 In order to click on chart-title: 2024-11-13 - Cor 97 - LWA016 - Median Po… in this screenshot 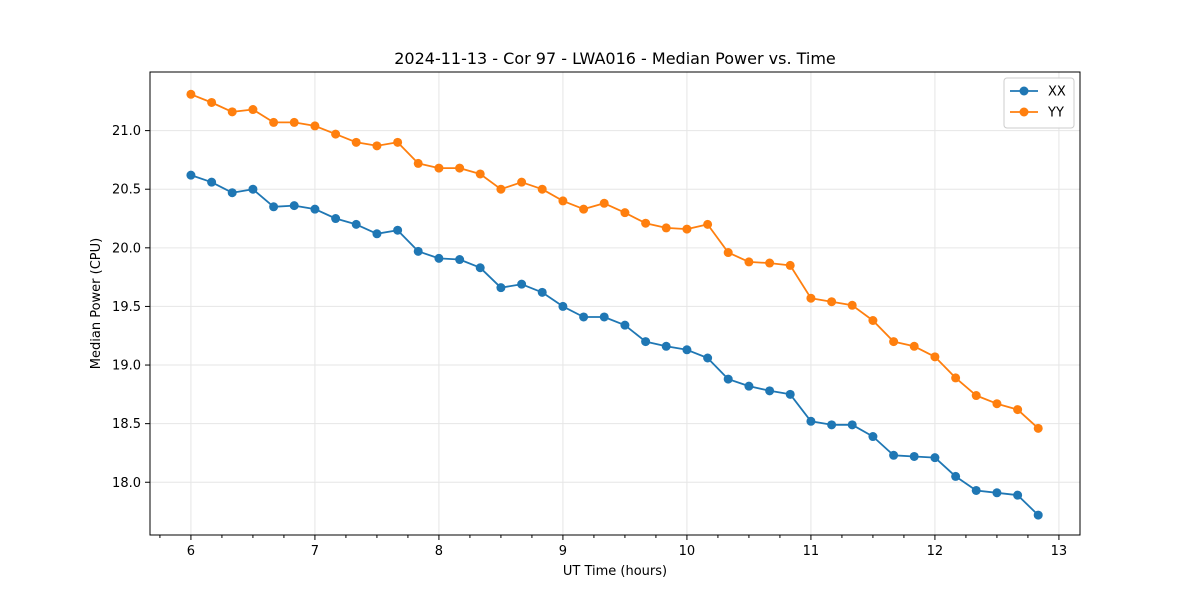, I will do `click(615, 58)`.